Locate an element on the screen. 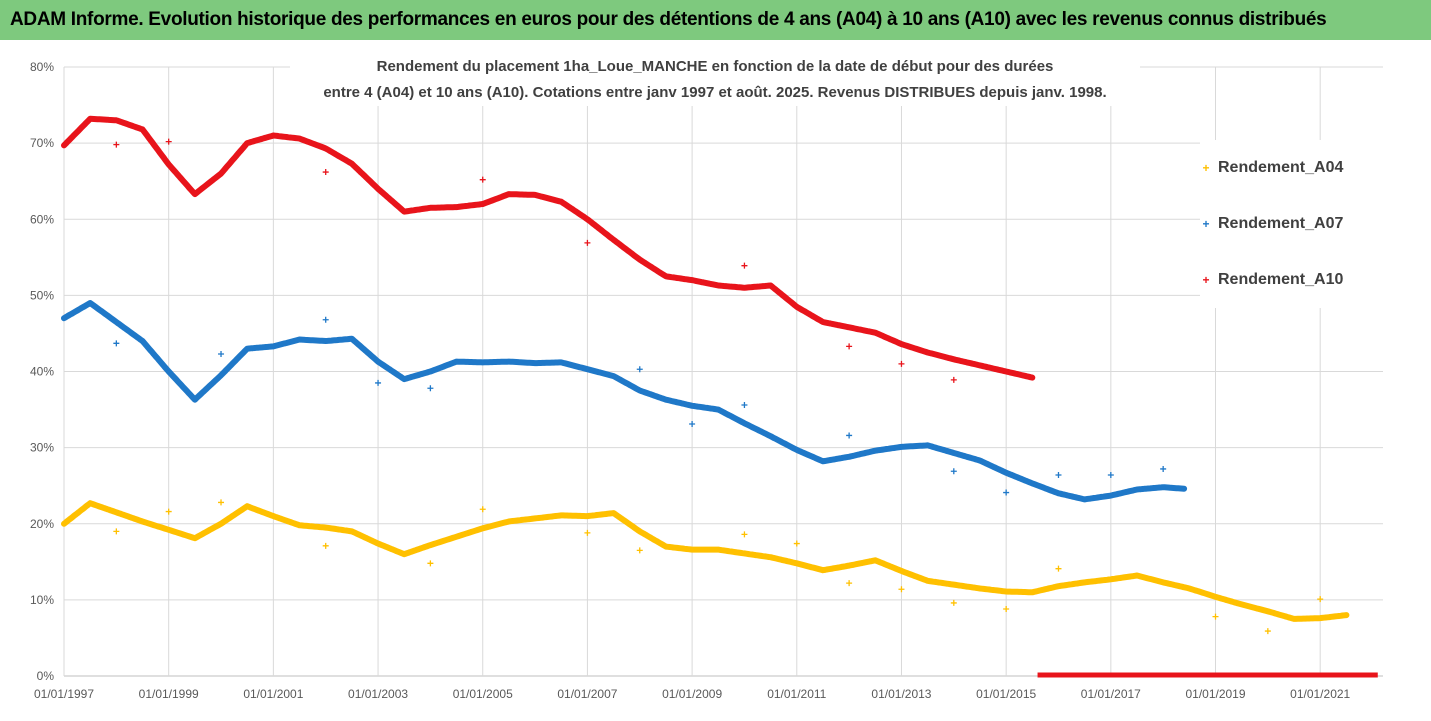 This screenshot has height=721, width=1431. x-tick-label: 01/01/1999 is located at coordinates (169, 694).